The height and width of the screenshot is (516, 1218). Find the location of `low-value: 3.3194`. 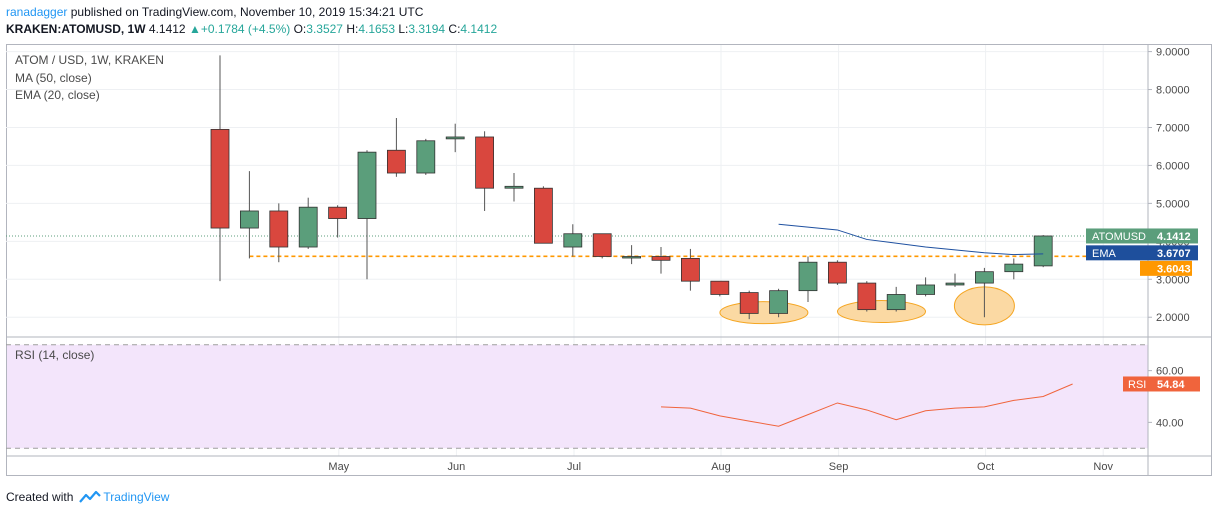

low-value: 3.3194 is located at coordinates (427, 29).